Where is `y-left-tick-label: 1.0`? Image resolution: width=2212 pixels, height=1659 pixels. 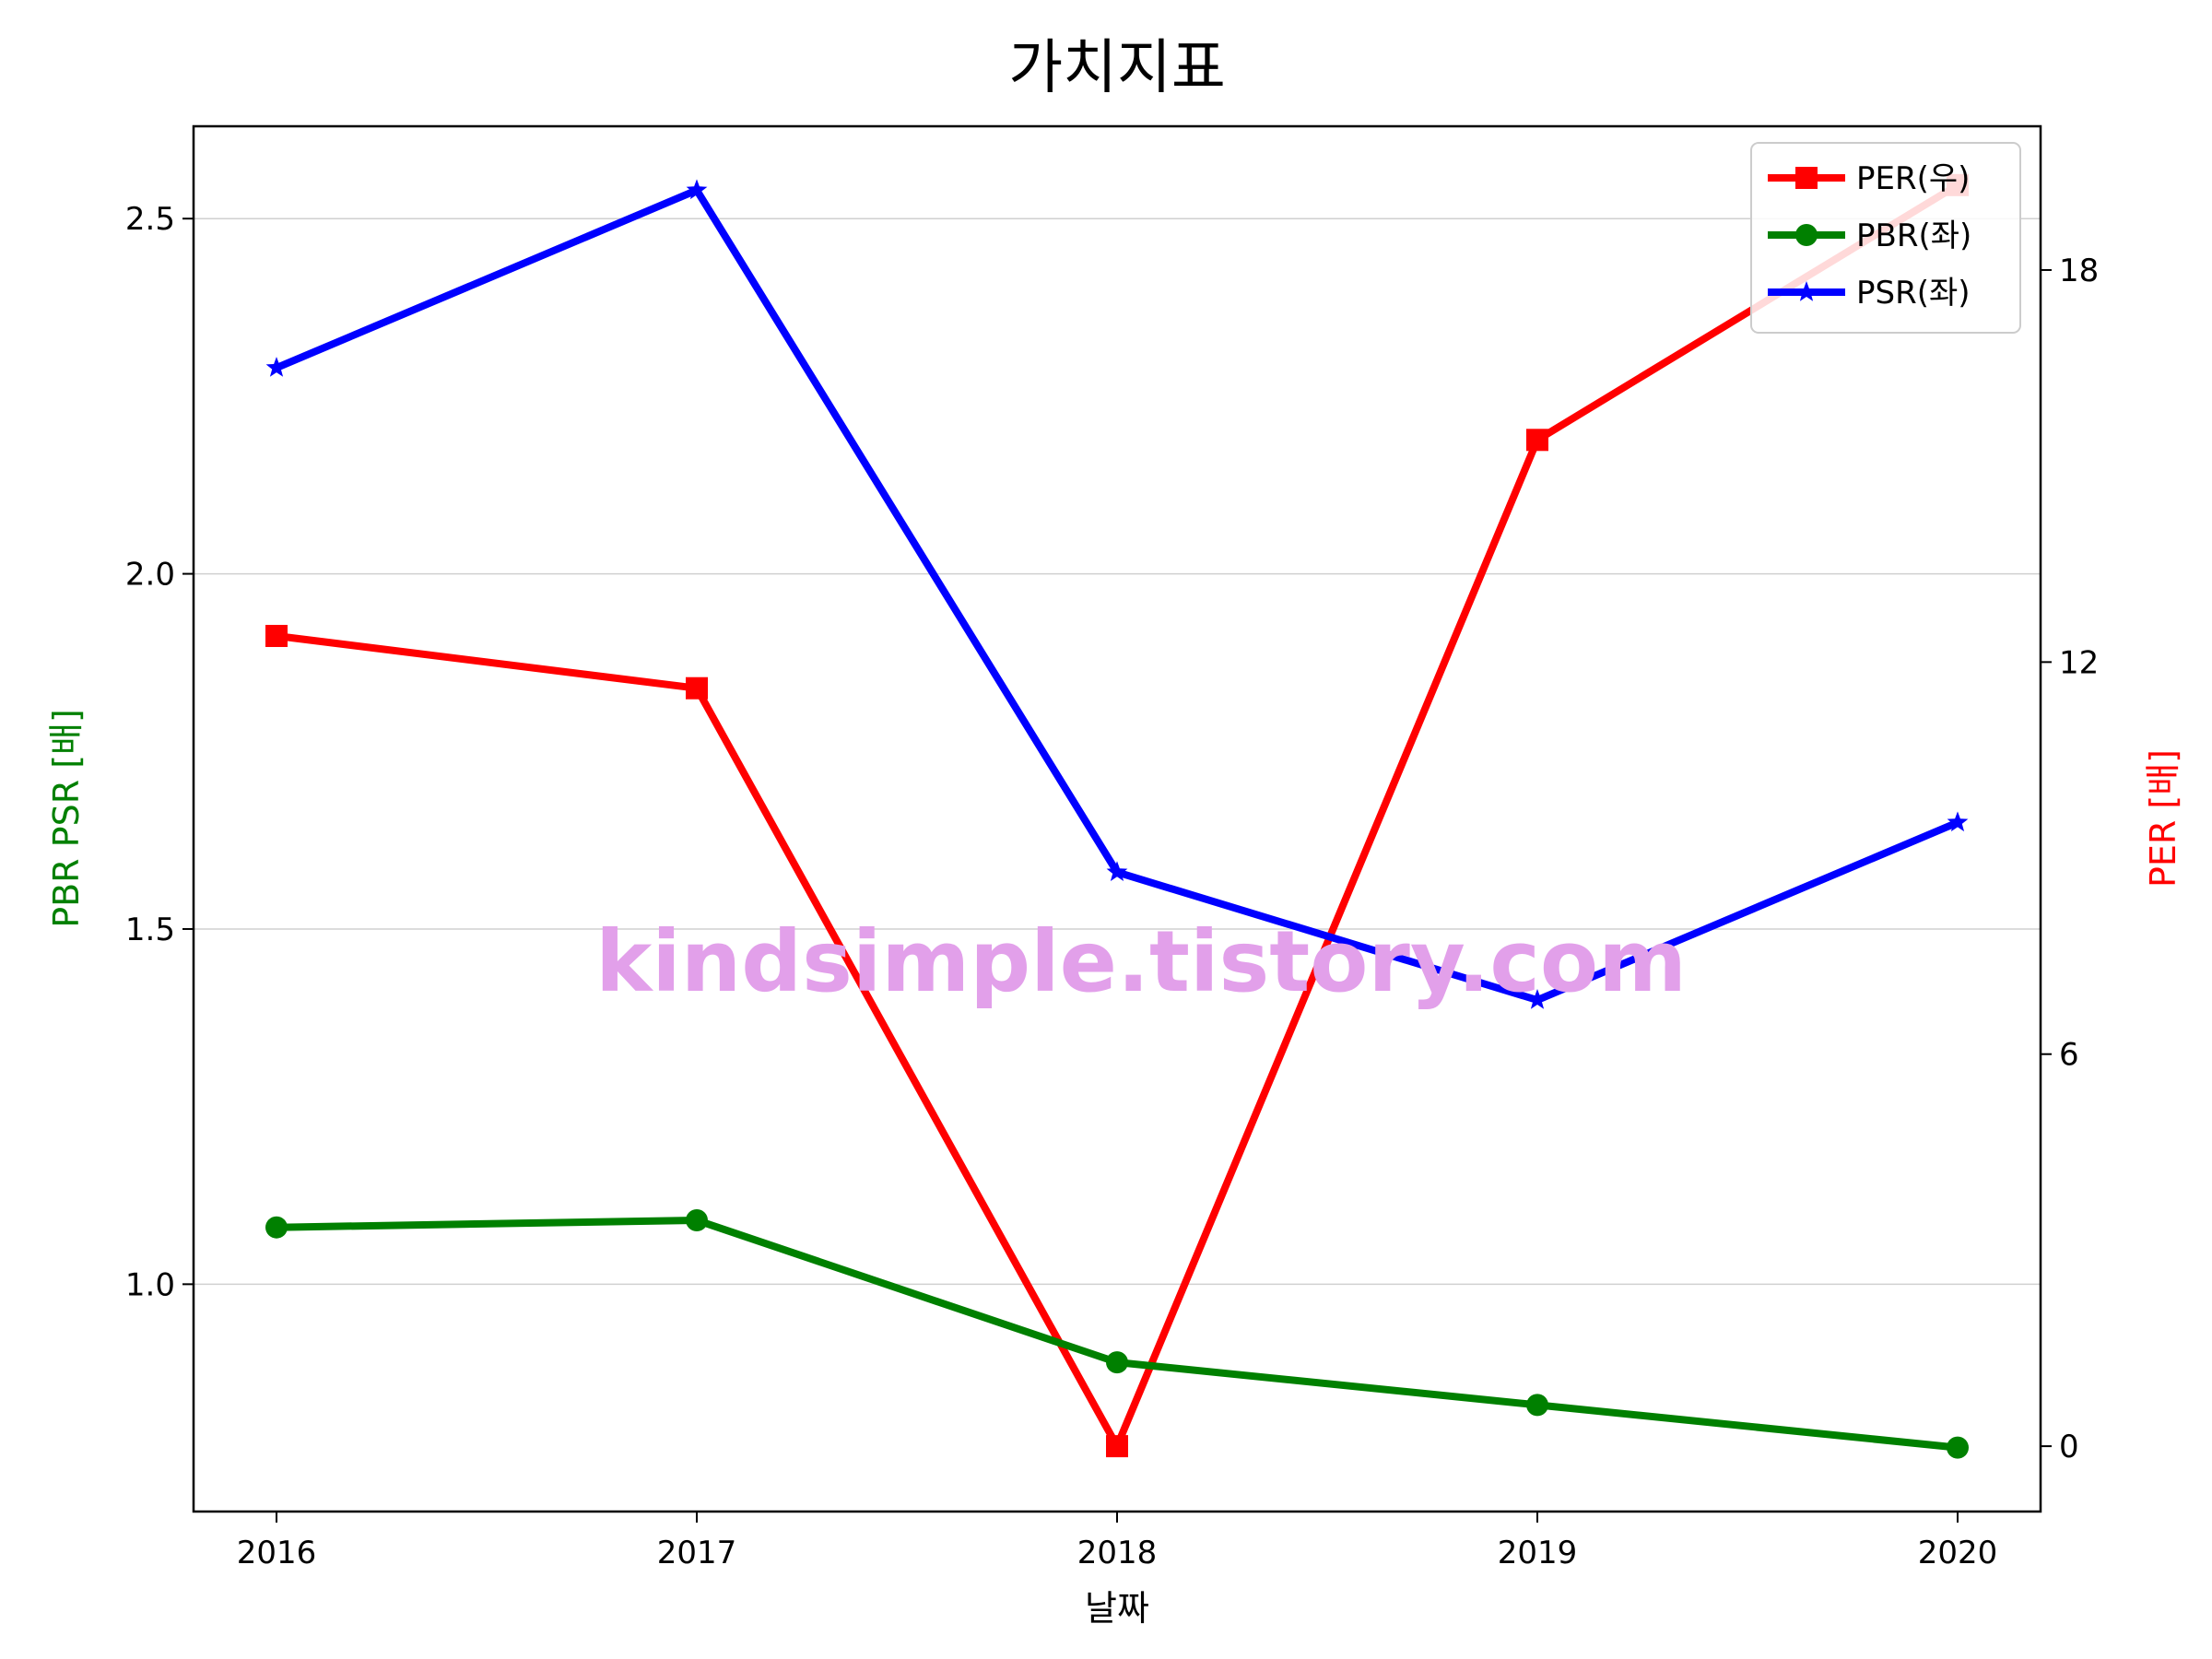
y-left-tick-label: 1.0 is located at coordinates (150, 1284).